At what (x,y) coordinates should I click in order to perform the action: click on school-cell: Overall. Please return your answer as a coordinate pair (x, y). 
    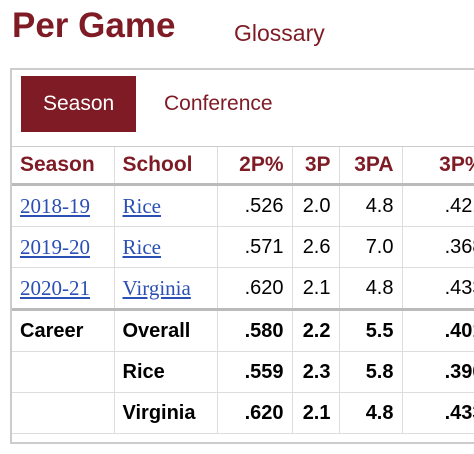
    Looking at the image, I should click on (166, 330).